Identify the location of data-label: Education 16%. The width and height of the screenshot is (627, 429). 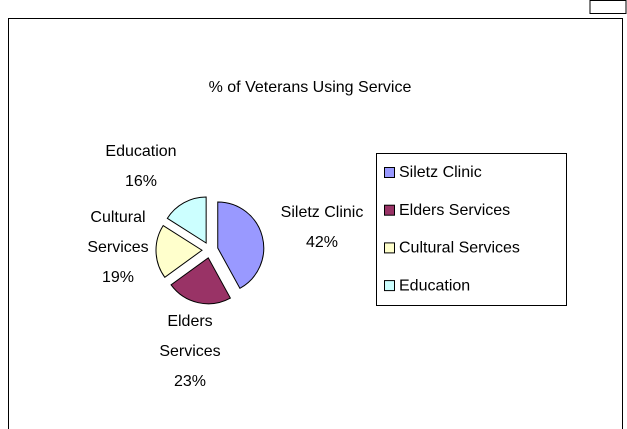
(141, 167).